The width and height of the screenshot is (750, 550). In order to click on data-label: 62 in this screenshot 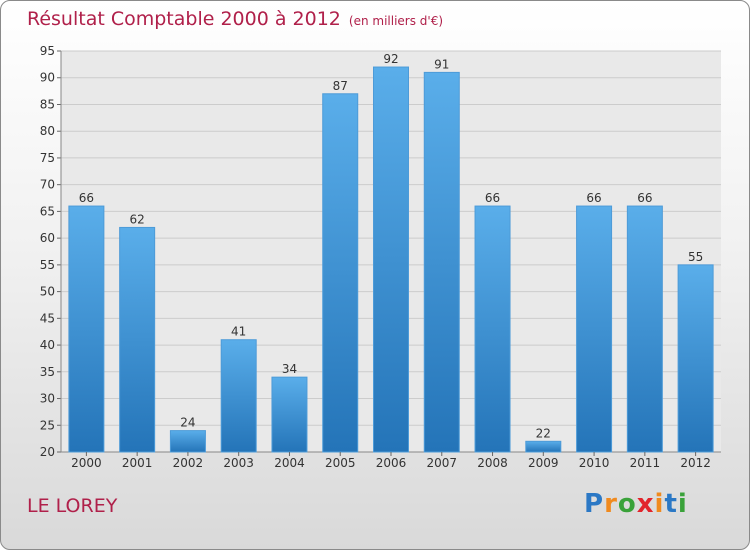, I will do `click(137, 219)`.